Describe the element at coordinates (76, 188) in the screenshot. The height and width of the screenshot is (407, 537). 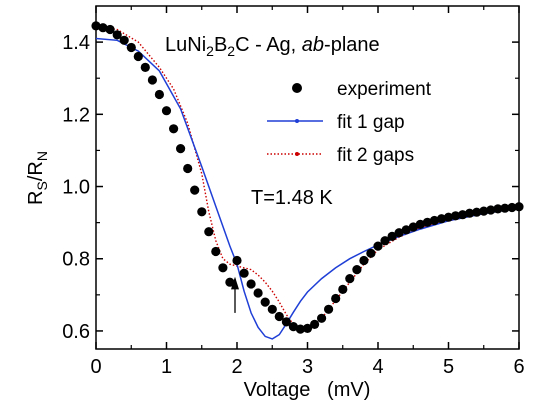
I see `y-tick-label: 1.0` at that location.